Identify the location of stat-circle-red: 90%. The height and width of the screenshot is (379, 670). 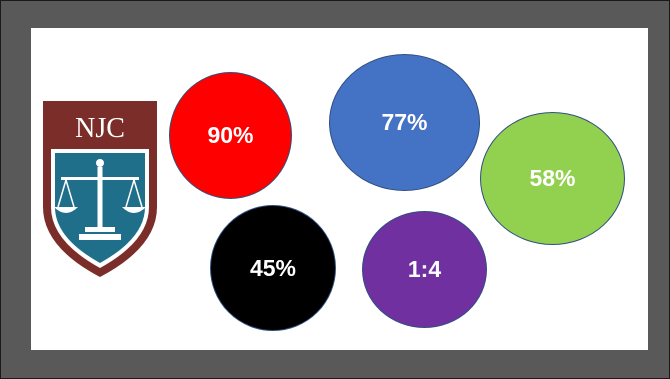
(230, 135).